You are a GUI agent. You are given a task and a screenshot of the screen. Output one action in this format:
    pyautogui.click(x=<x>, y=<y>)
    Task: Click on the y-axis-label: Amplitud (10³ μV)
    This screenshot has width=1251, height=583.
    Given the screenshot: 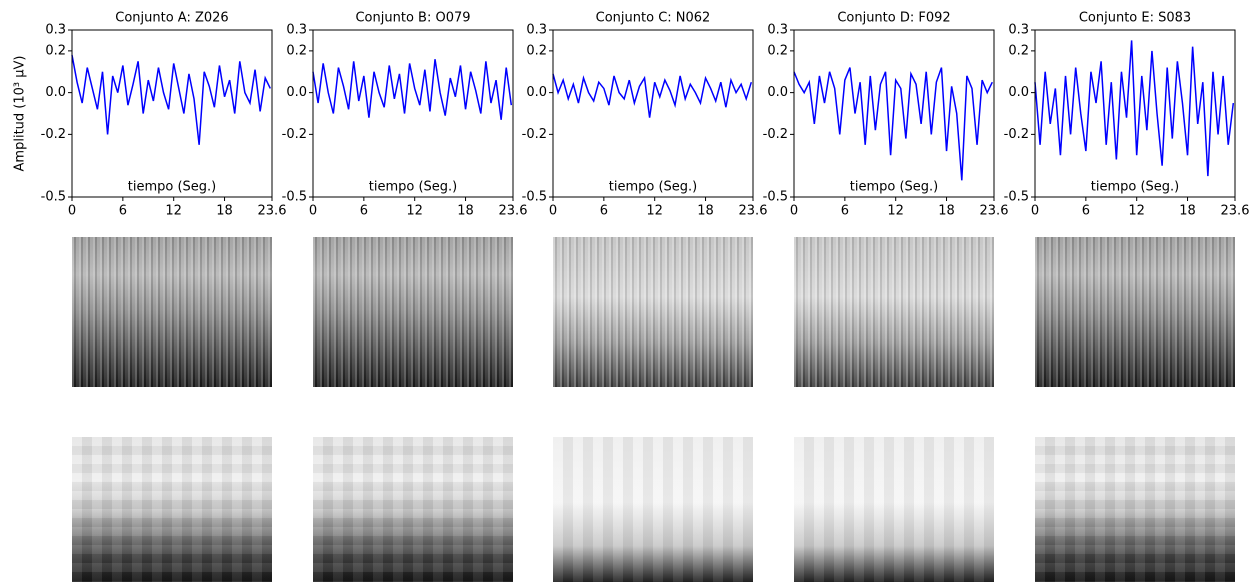 What is the action you would take?
    pyautogui.click(x=20, y=114)
    